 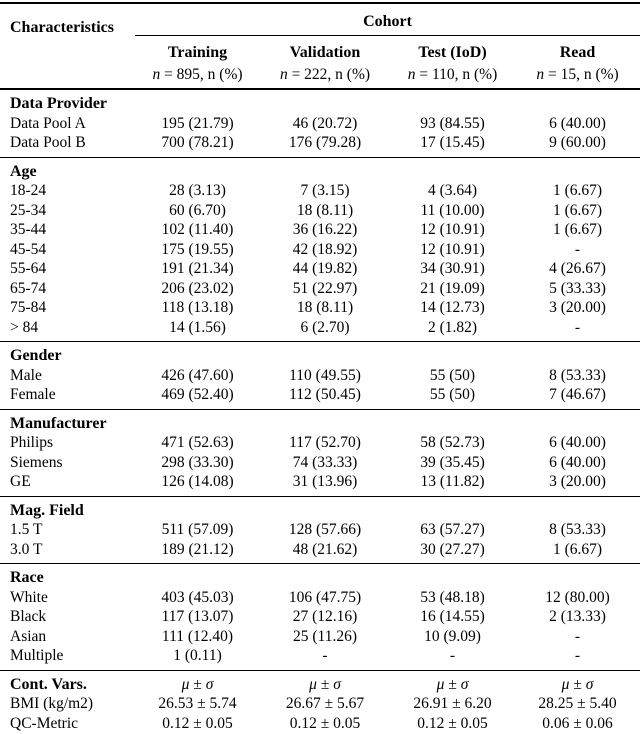 I want to click on row-label-bmi-kg-m2: BMI (kg/m2), so click(x=52, y=703).